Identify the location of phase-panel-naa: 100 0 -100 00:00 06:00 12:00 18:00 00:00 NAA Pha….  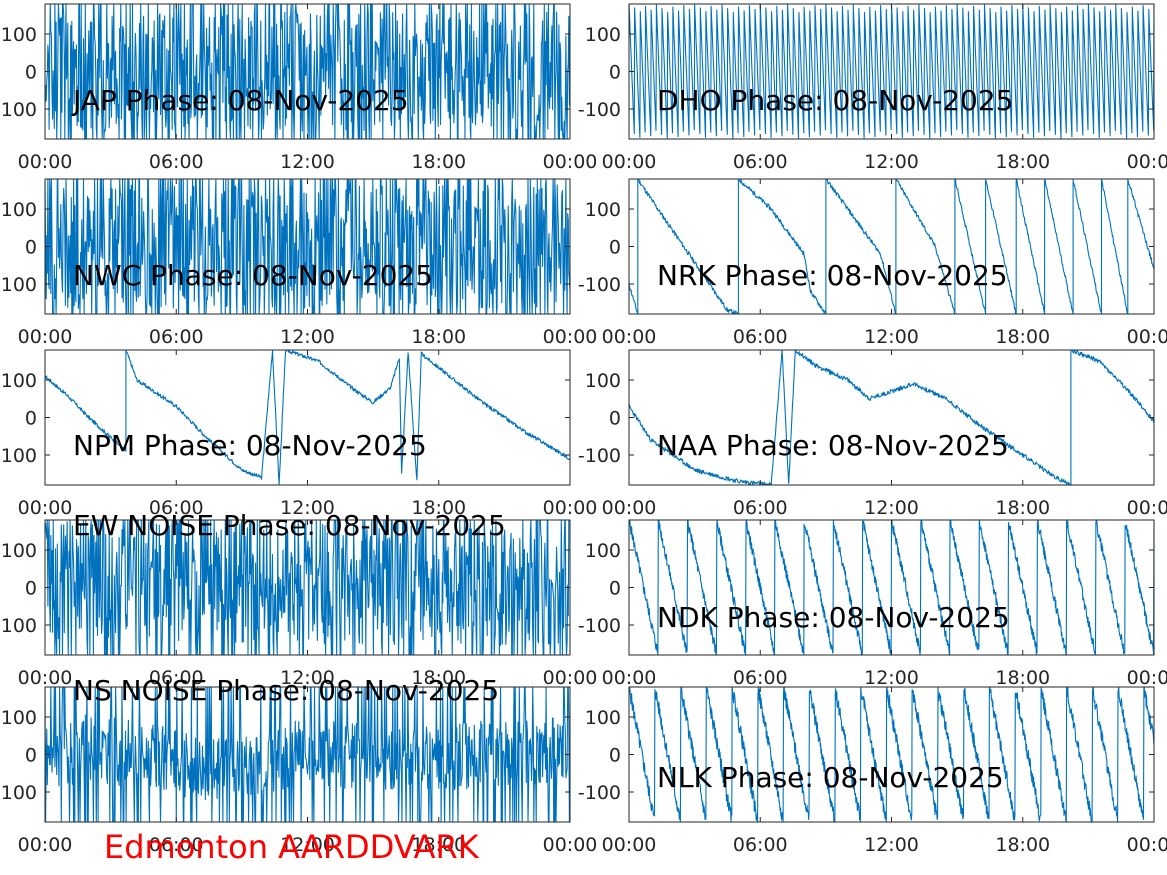
(872, 434).